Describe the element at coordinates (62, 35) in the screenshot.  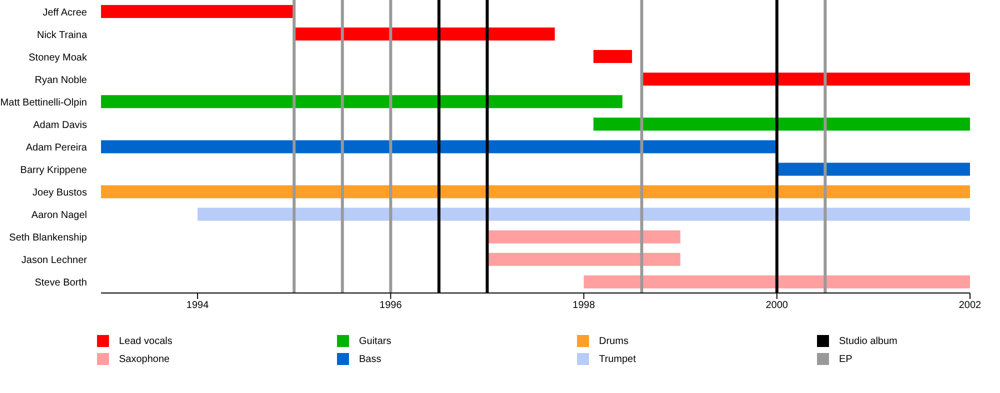
I see `y-tick-label: Nick Traina` at that location.